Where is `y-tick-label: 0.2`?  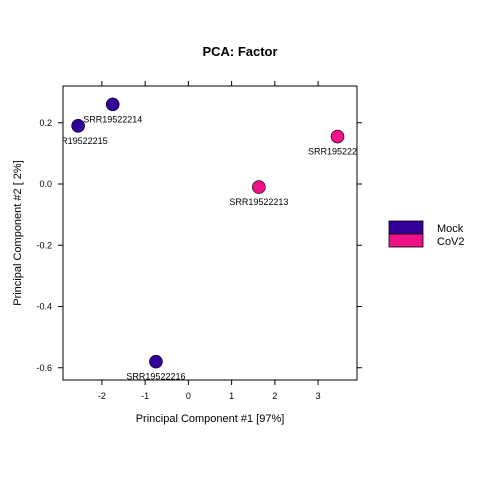 y-tick-label: 0.2 is located at coordinates (45, 123).